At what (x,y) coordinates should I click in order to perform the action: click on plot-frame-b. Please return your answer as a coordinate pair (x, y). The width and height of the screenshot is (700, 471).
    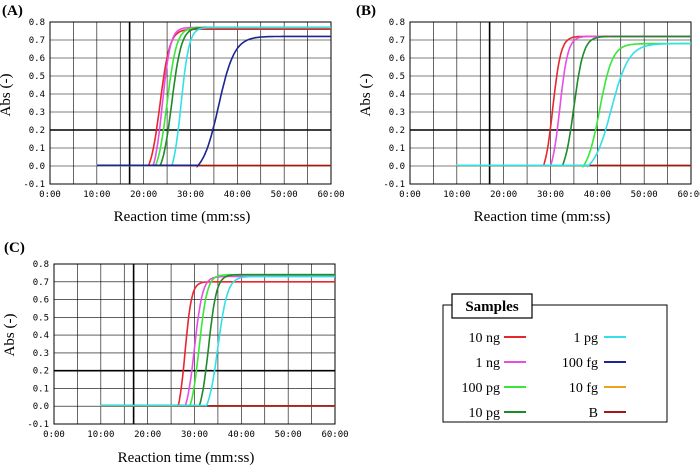
    Looking at the image, I should click on (550, 103).